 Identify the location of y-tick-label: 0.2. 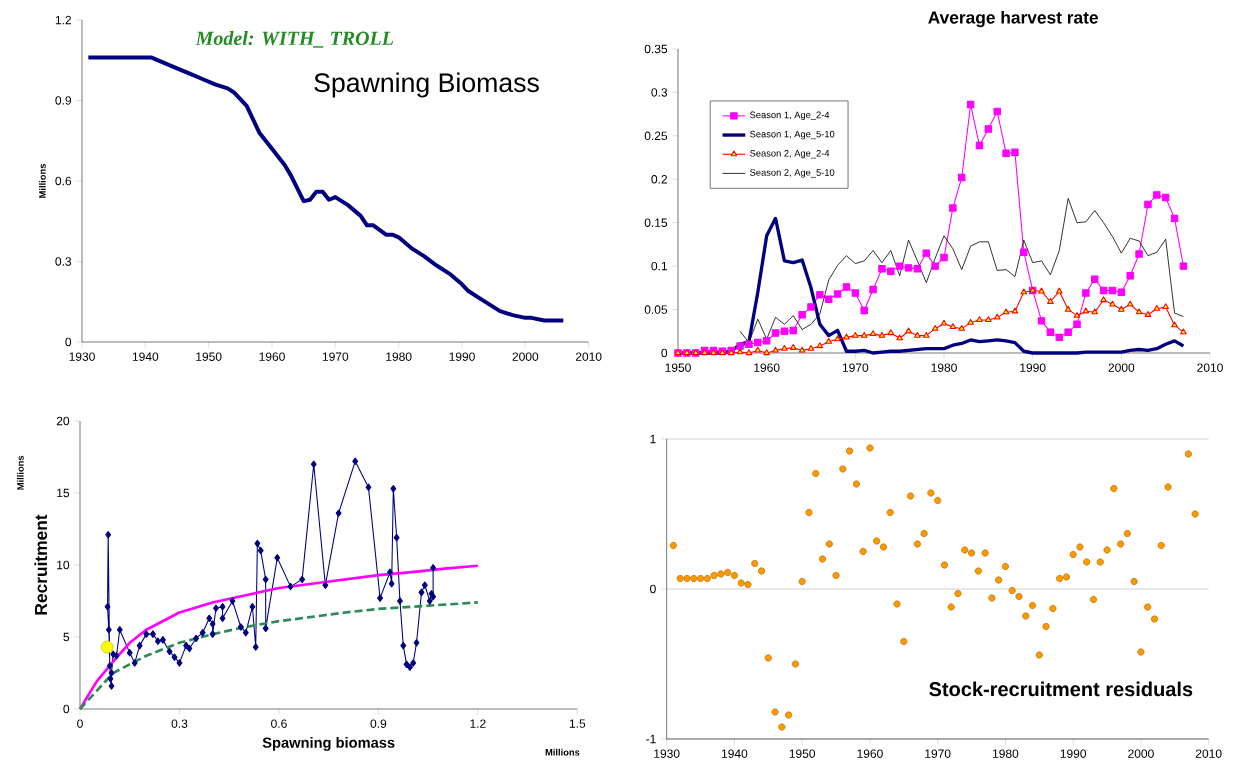
(659, 179).